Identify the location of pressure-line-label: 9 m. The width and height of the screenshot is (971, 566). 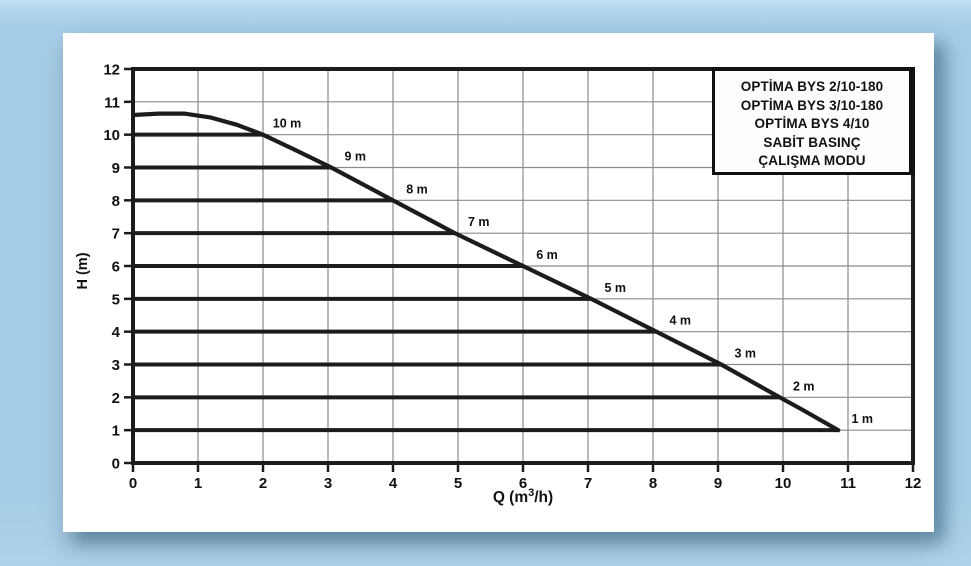
(355, 157).